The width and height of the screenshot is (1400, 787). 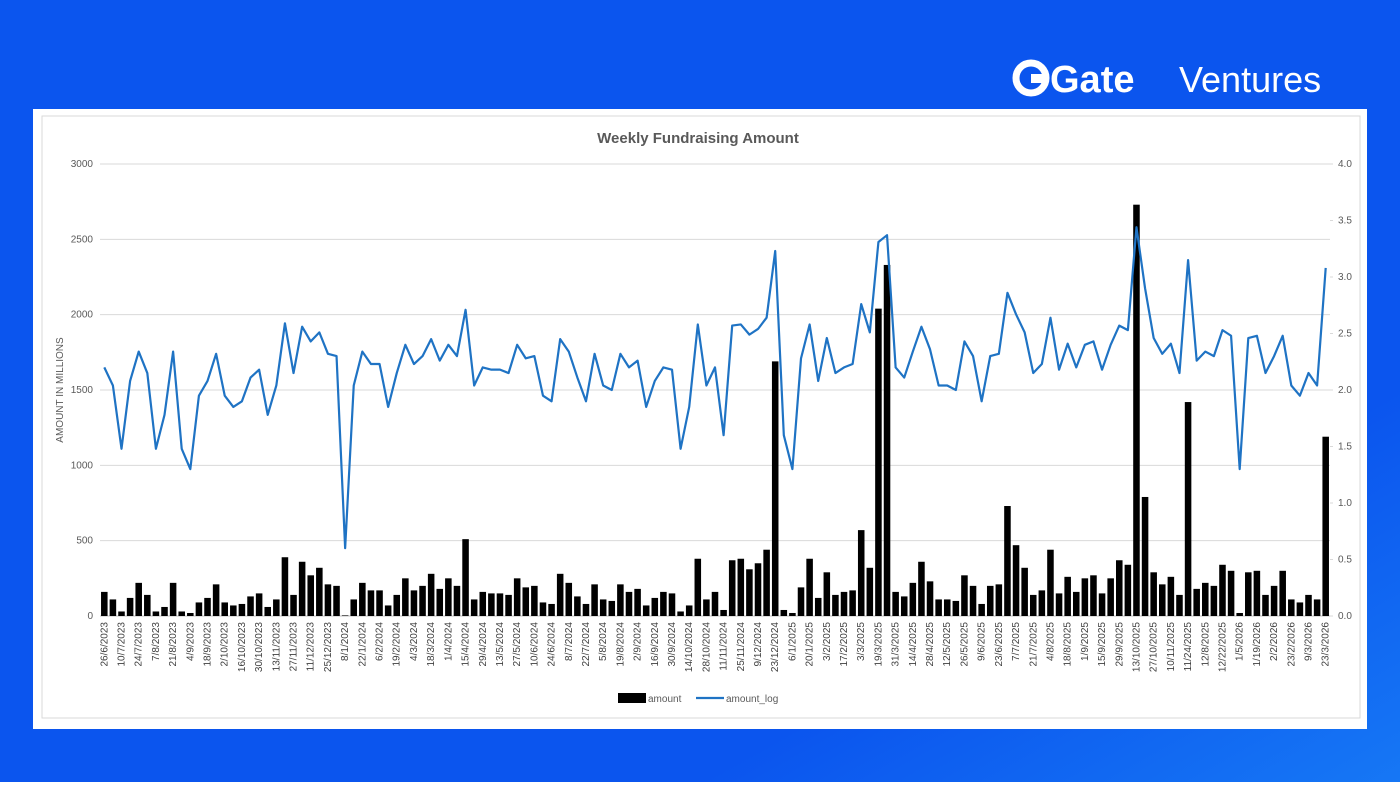 What do you see at coordinates (104, 644) in the screenshot?
I see `x-tick-label: 26/6/2023` at bounding box center [104, 644].